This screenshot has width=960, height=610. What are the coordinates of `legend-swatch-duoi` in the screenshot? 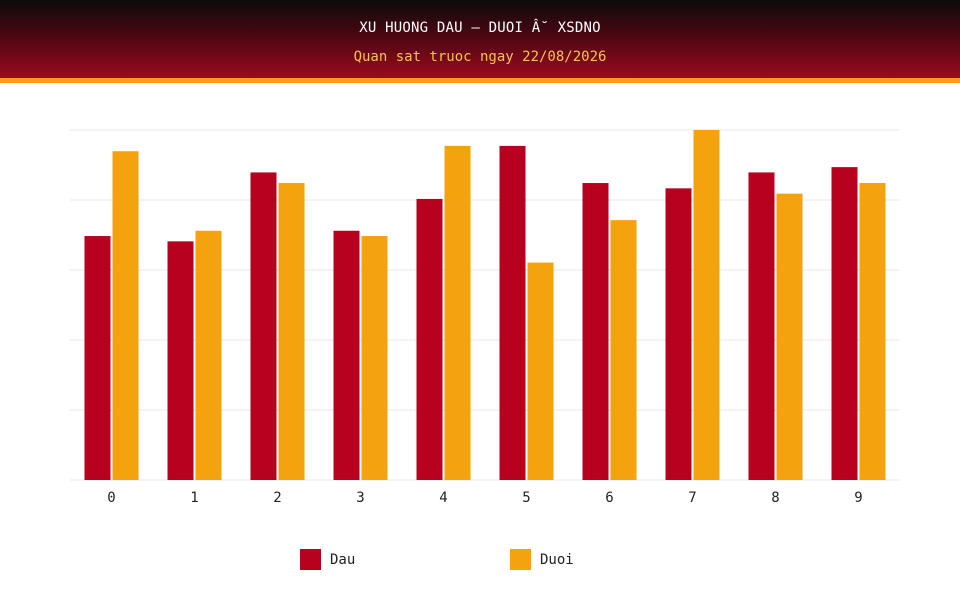 It's located at (520, 559).